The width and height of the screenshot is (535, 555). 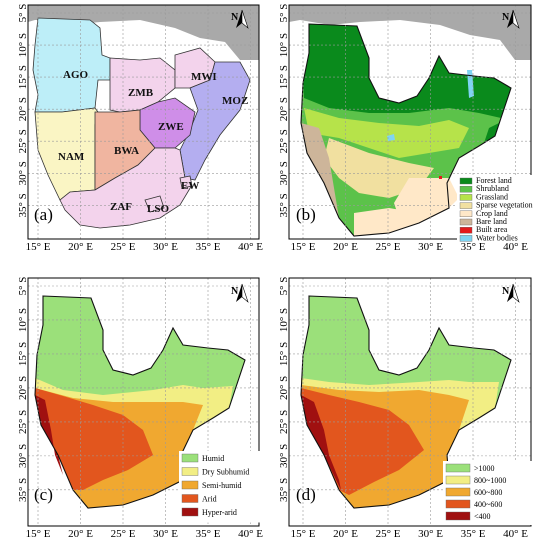 What do you see at coordinates (494, 180) in the screenshot?
I see `legend-entry: Forest land` at bounding box center [494, 180].